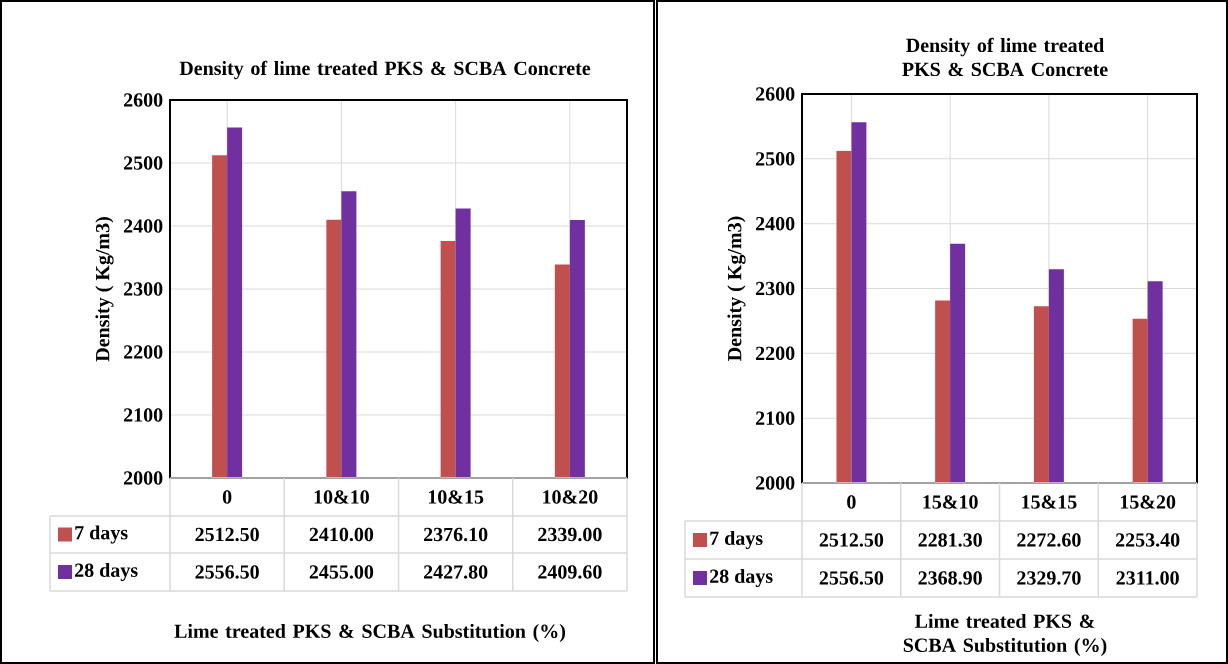 The width and height of the screenshot is (1228, 664). Describe the element at coordinates (1148, 502) in the screenshot. I see `category-label: 15&20` at that location.